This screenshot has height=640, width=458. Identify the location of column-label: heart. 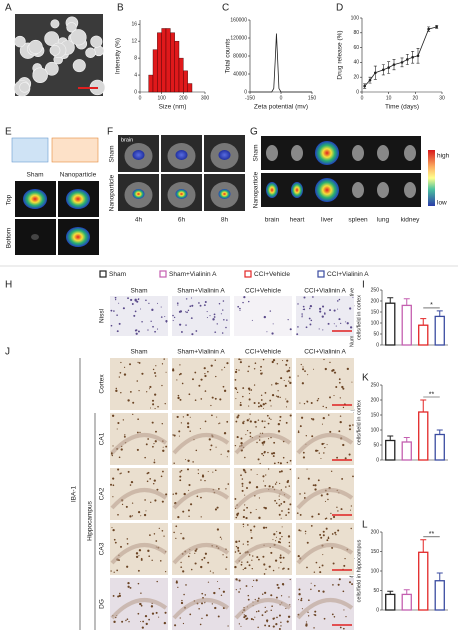
(297, 220).